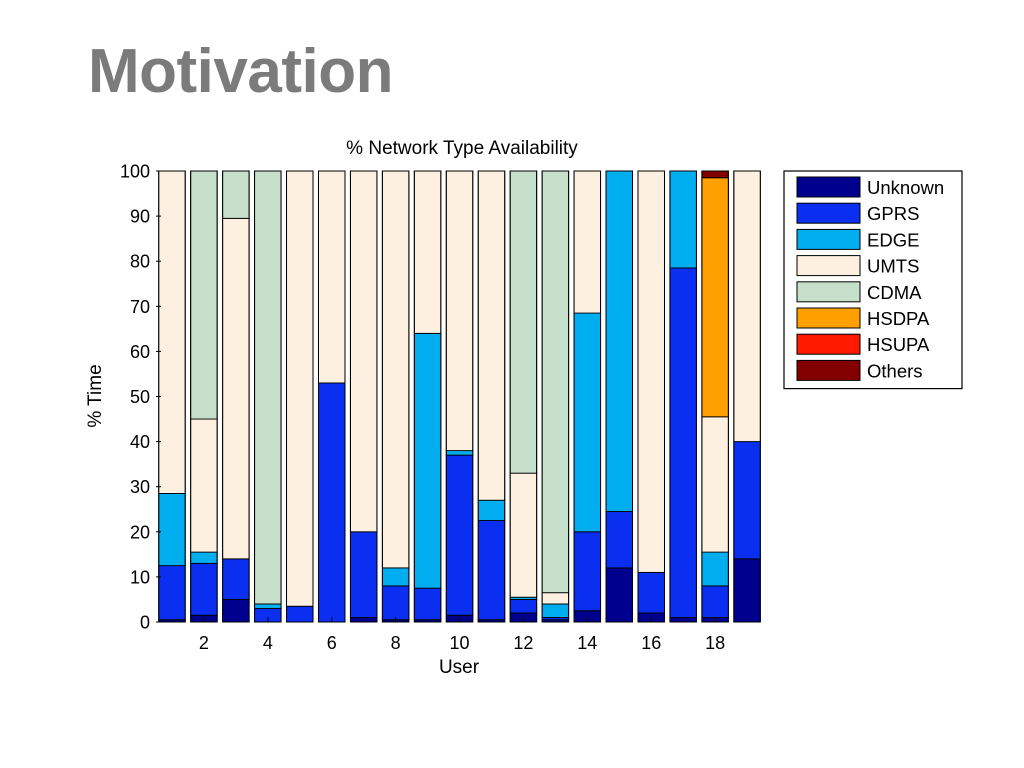 This screenshot has height=768, width=1024. I want to click on y-tick-label-10: 10, so click(140, 577).